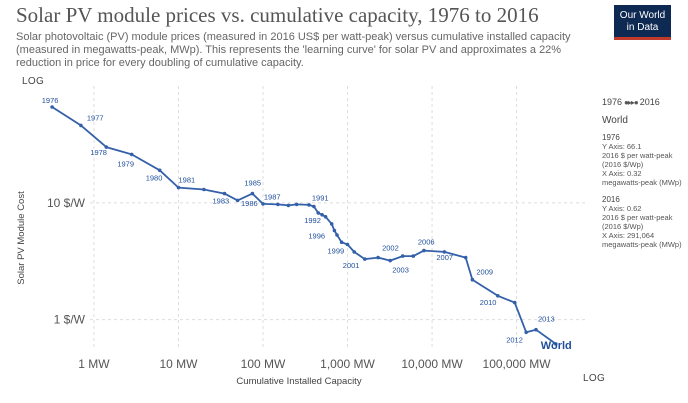 The width and height of the screenshot is (688, 403). I want to click on year-label: 1999, so click(336, 251).